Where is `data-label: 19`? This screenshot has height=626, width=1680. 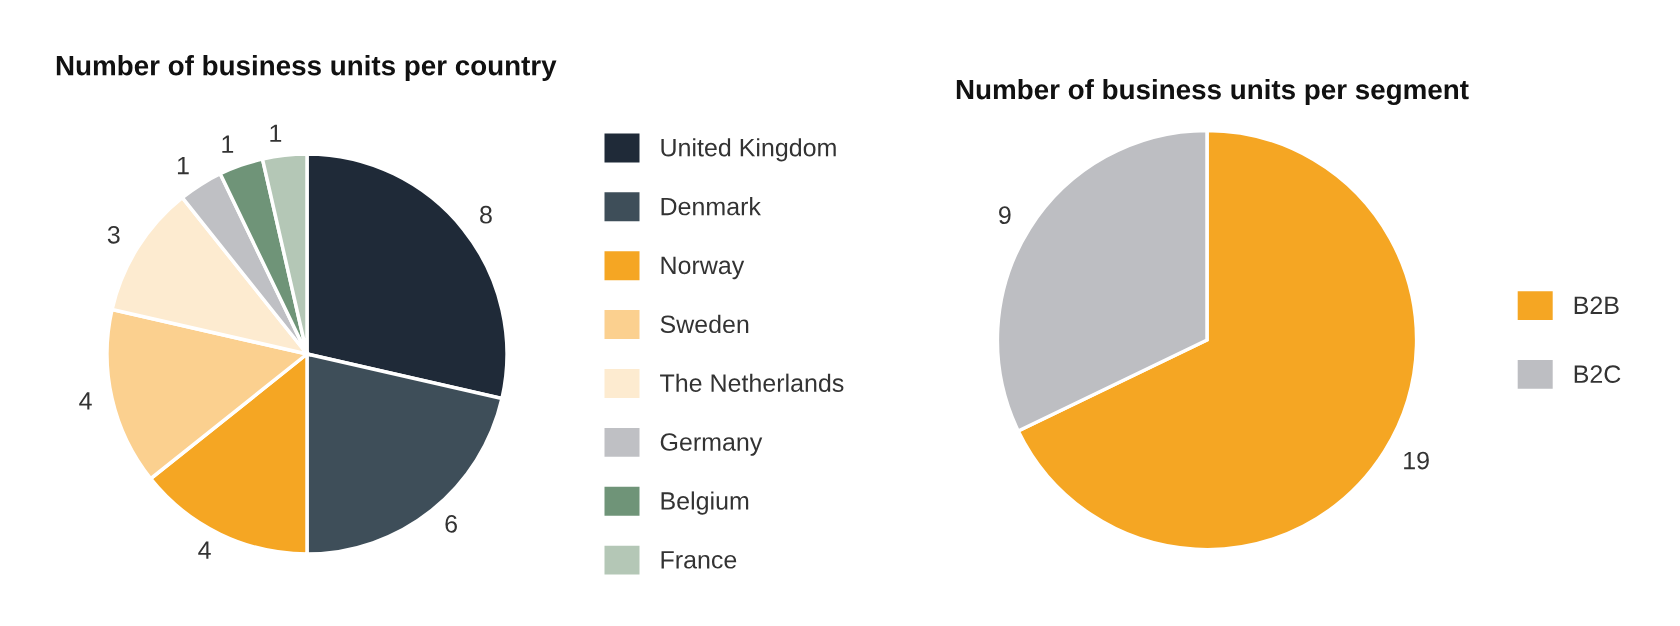 data-label: 19 is located at coordinates (1416, 460).